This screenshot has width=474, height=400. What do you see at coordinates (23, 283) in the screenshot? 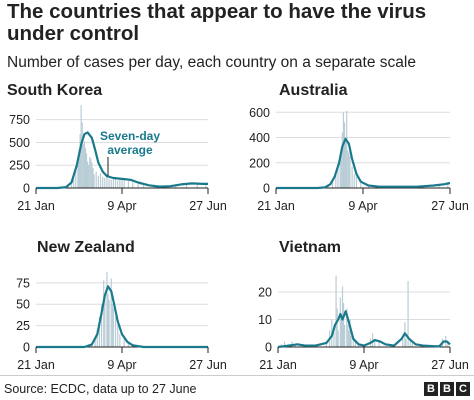
I see `y-tick-label: 75` at bounding box center [23, 283].